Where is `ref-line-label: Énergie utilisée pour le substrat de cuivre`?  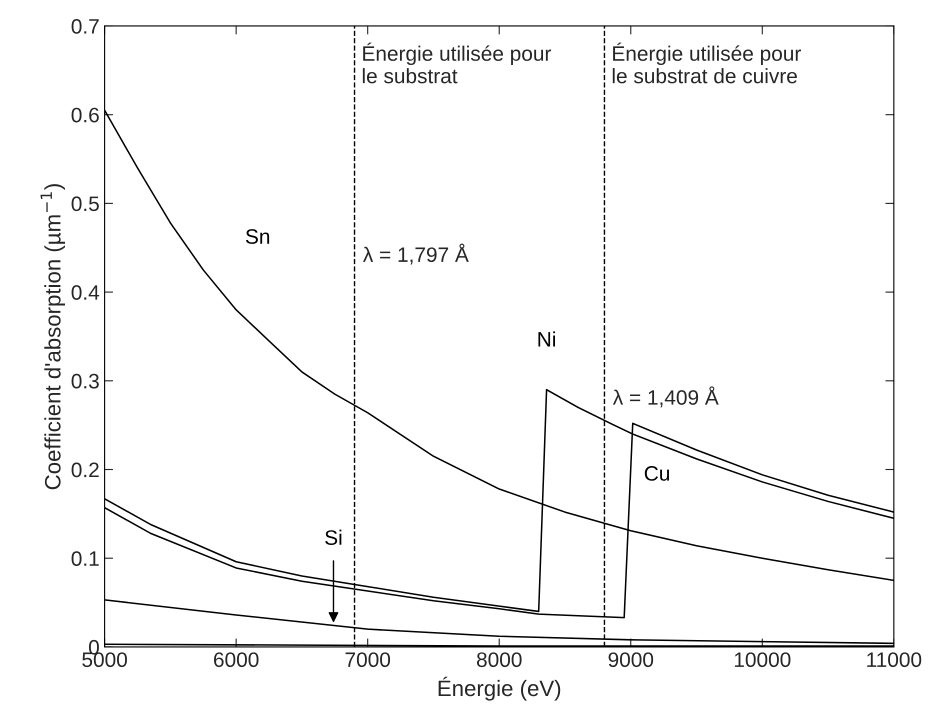 ref-line-label: Énergie utilisée pour le substrat de cuivre is located at coordinates (706, 63).